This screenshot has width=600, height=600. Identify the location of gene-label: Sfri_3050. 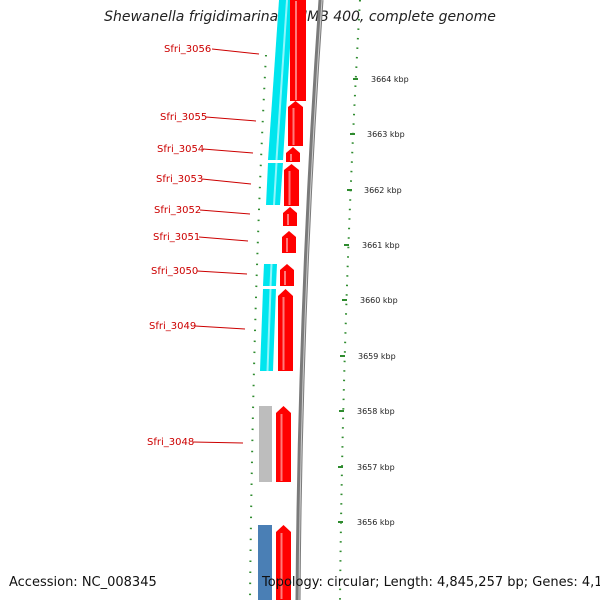
(174, 271).